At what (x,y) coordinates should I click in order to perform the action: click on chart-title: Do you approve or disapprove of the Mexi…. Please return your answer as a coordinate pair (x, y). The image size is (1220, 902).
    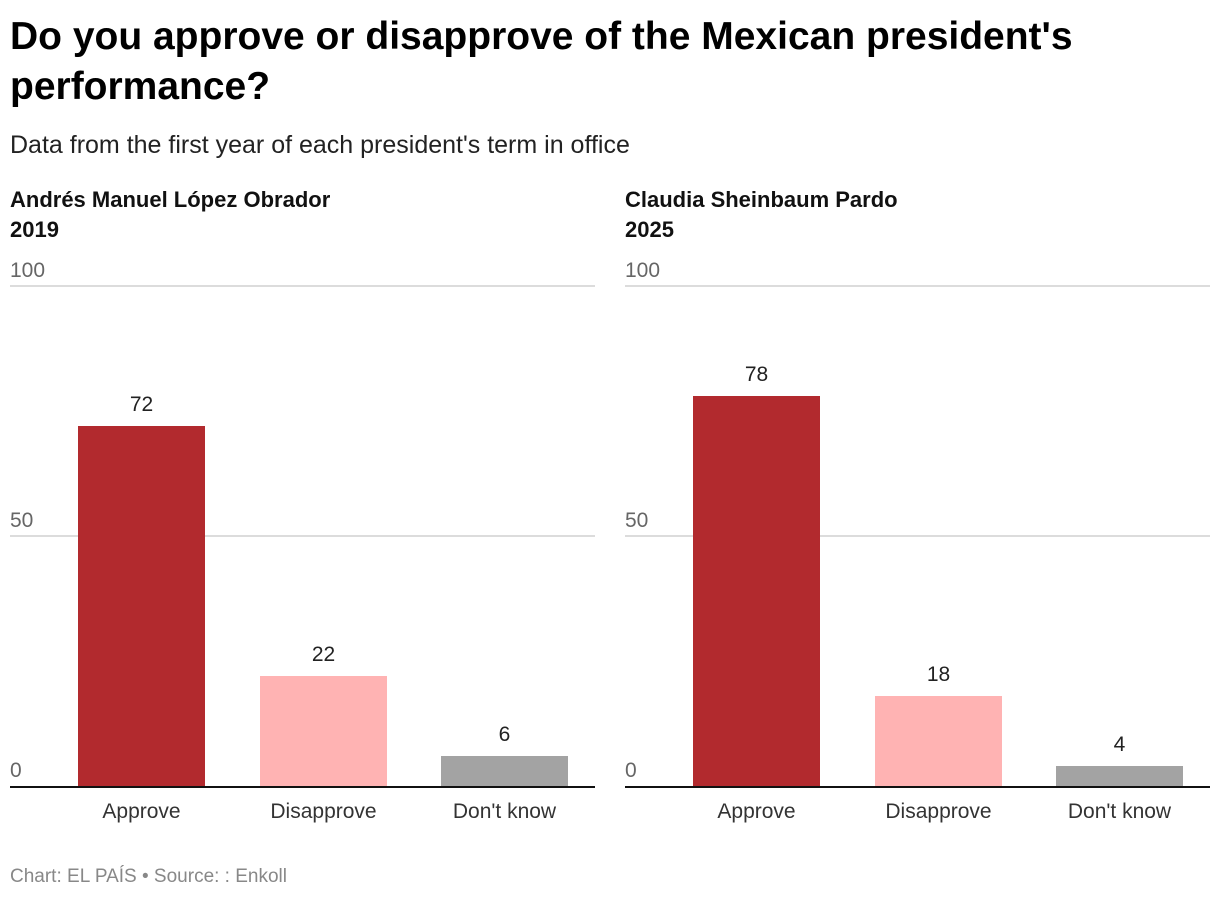
    Looking at the image, I should click on (541, 61).